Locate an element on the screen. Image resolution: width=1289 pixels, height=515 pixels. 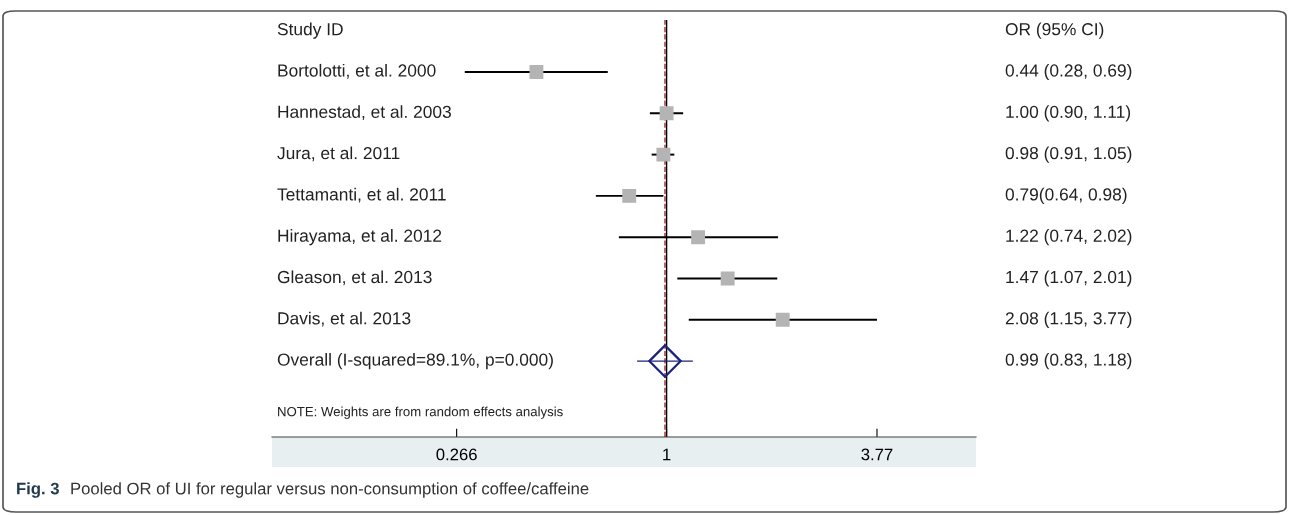
y-tick-label: Bortolotti, et al. 2000 is located at coordinates (357, 71).